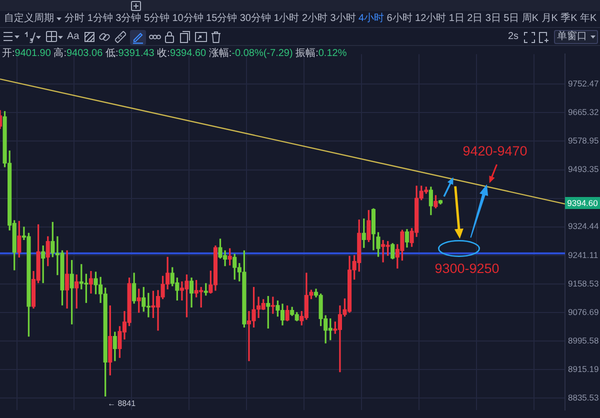 The height and width of the screenshot is (418, 600). What do you see at coordinates (569, 19) in the screenshot?
I see `text: 季K` at bounding box center [569, 19].